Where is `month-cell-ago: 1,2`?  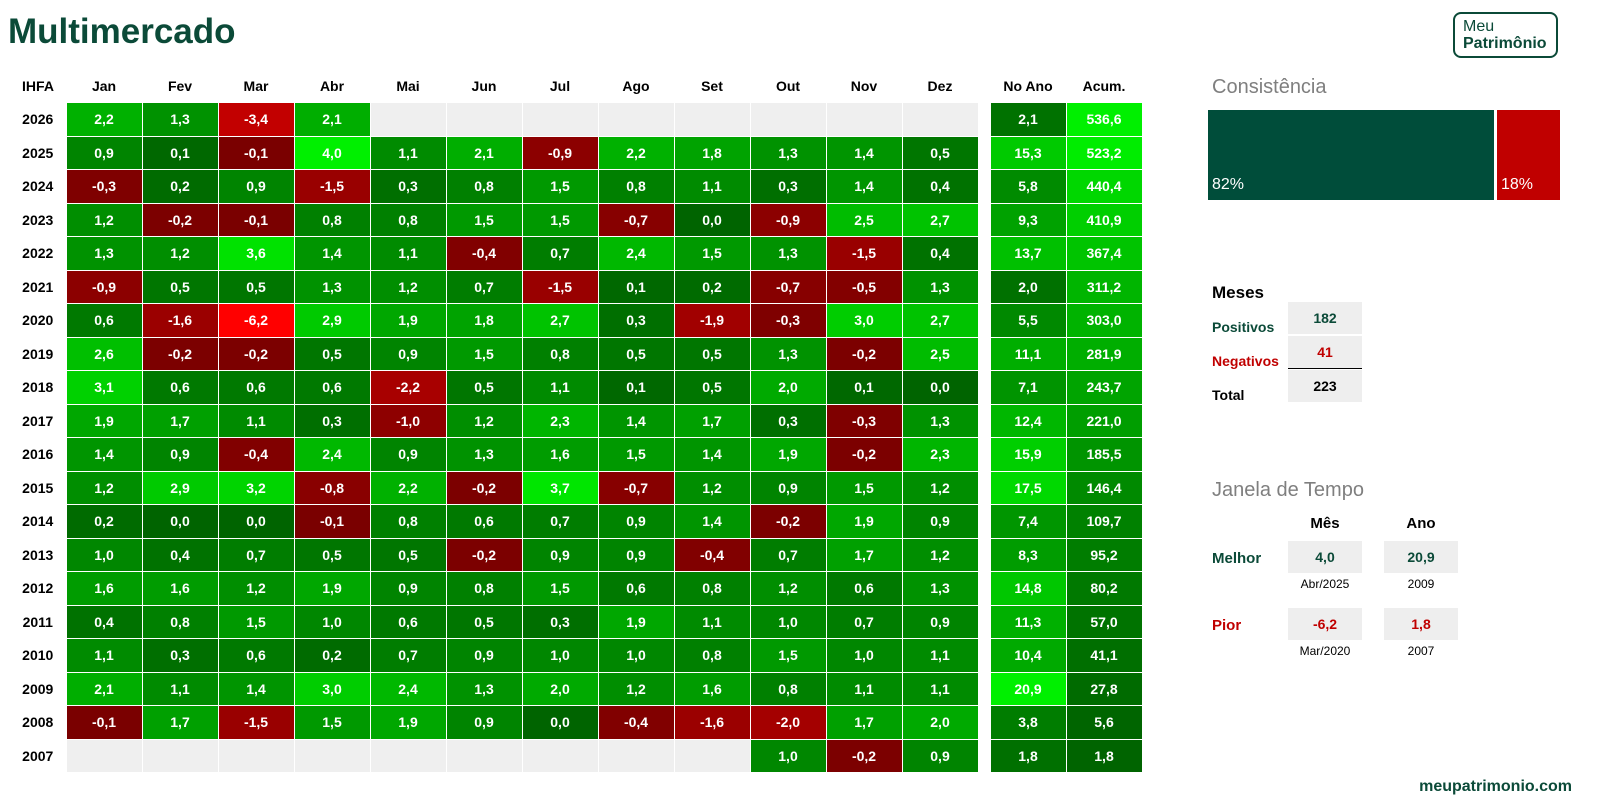 month-cell-ago: 1,2 is located at coordinates (636, 688).